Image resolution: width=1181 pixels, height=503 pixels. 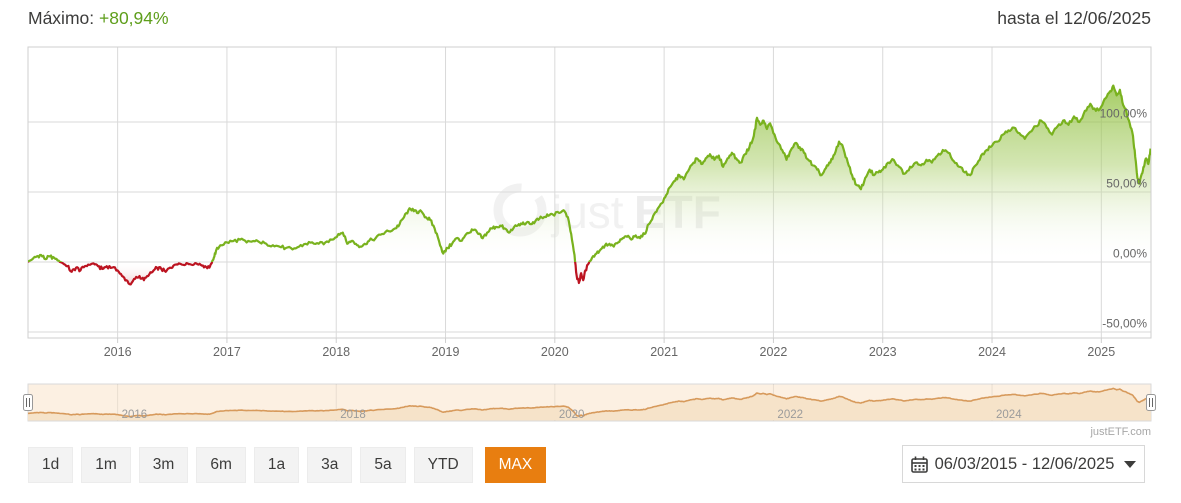 I want to click on x-axis-year-label: 2019, so click(x=446, y=352).